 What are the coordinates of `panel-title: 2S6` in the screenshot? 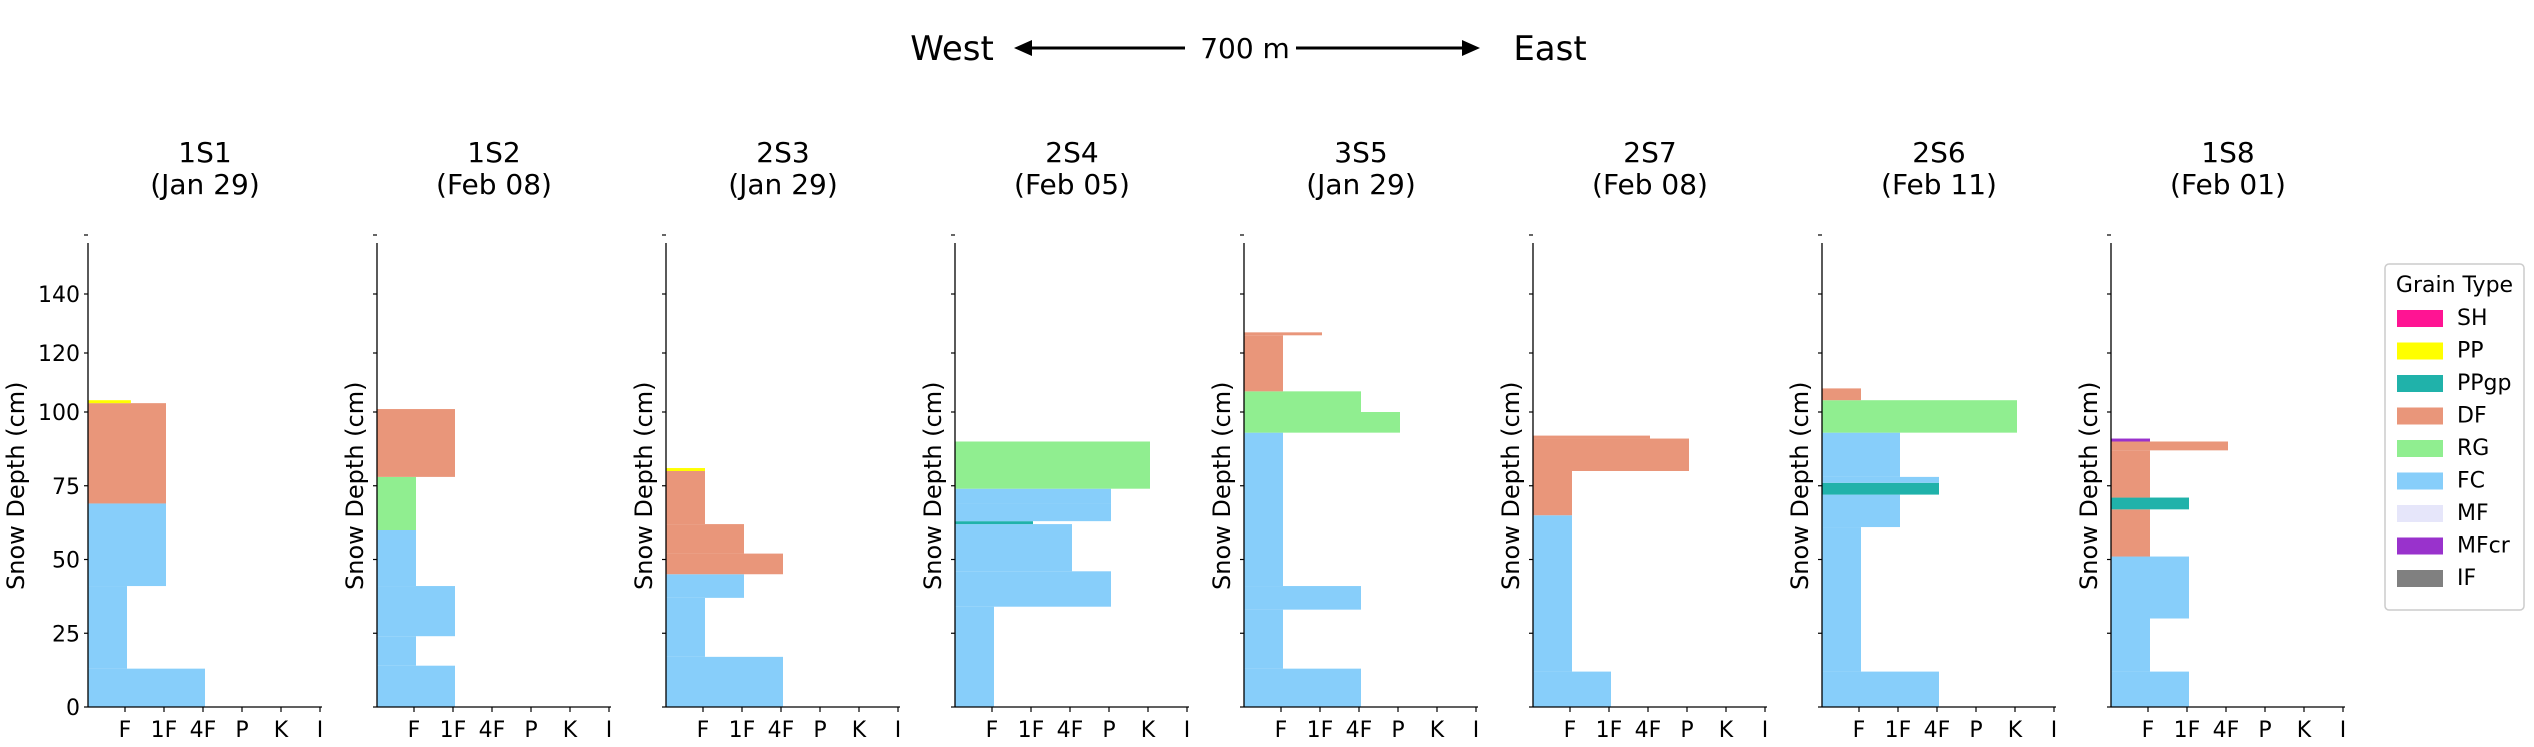 It's located at (1938, 152).